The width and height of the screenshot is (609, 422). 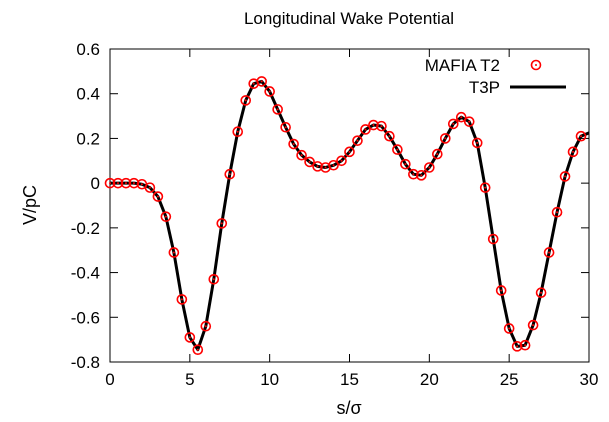 What do you see at coordinates (495, 76) in the screenshot?
I see `legend: MAFIA T2 T3P` at bounding box center [495, 76].